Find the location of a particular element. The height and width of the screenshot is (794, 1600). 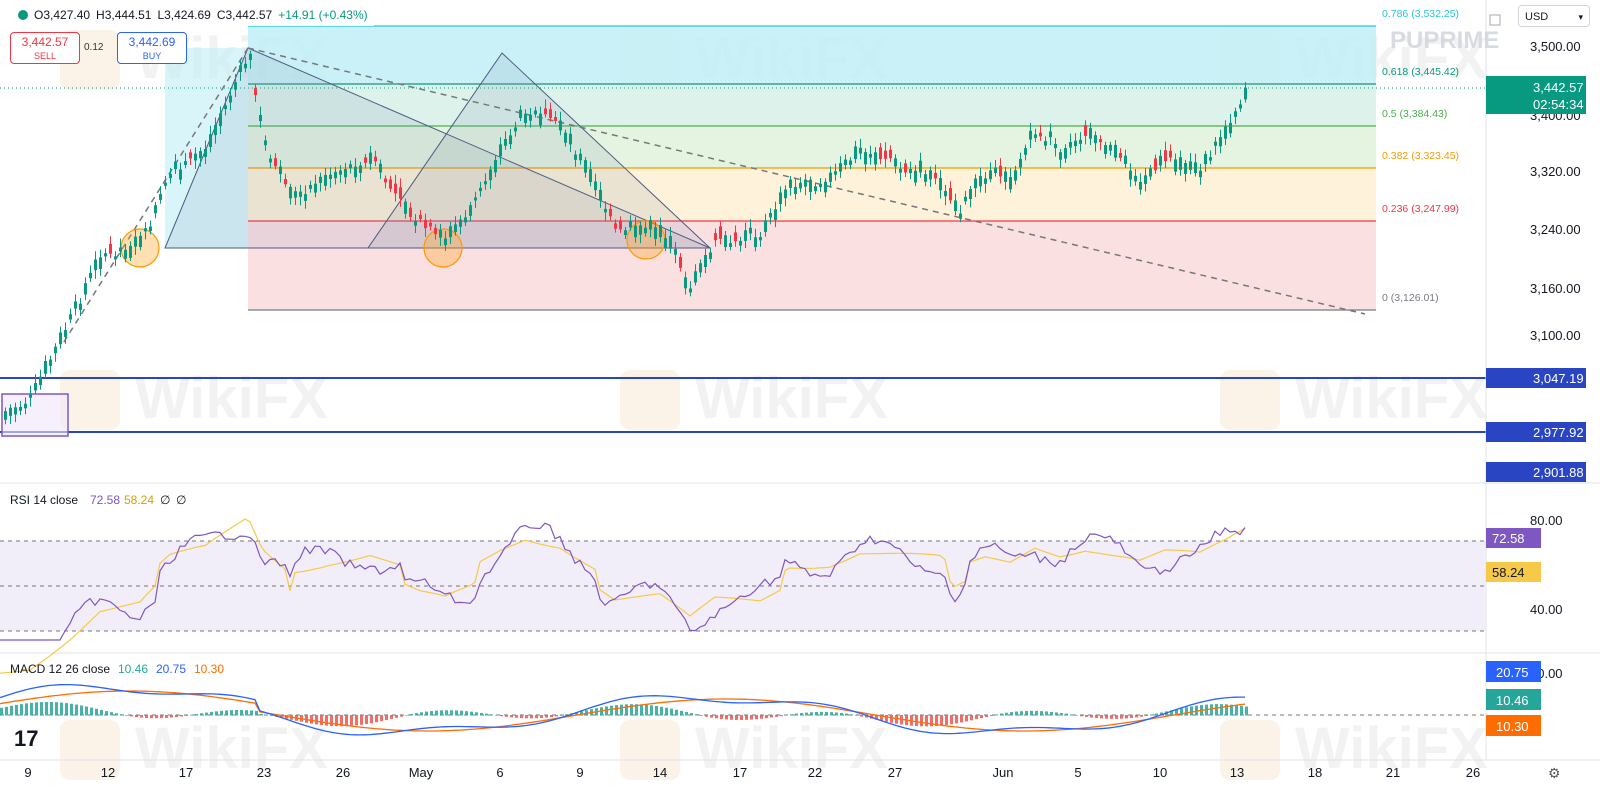

current-price-value: 3,442.57 is located at coordinates (1558, 87).